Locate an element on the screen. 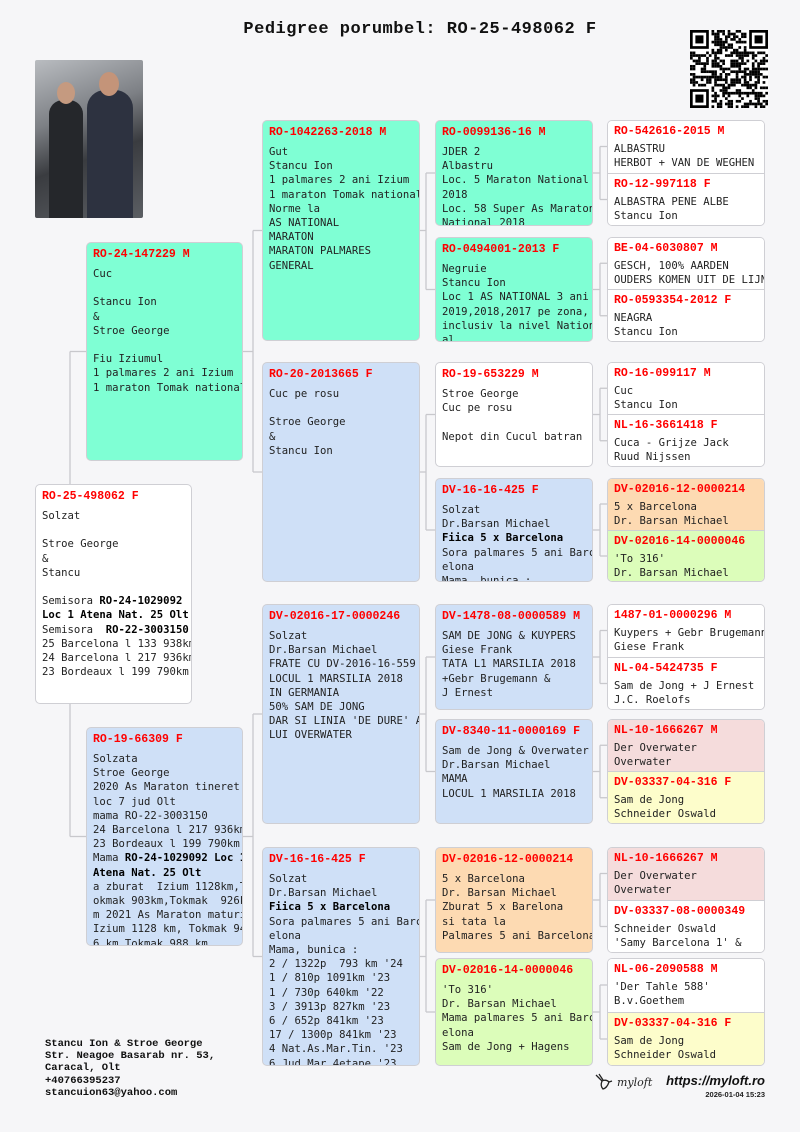 The image size is (800, 1132). breeder-street: Str. Neagoe Basarab nr. 53, is located at coordinates (130, 1056).